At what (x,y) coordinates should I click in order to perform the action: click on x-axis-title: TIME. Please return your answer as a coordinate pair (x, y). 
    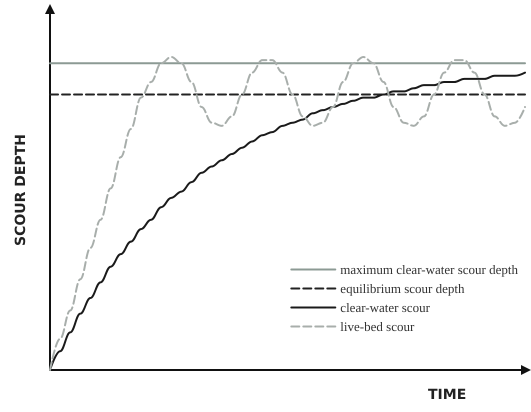
    Looking at the image, I should click on (447, 395).